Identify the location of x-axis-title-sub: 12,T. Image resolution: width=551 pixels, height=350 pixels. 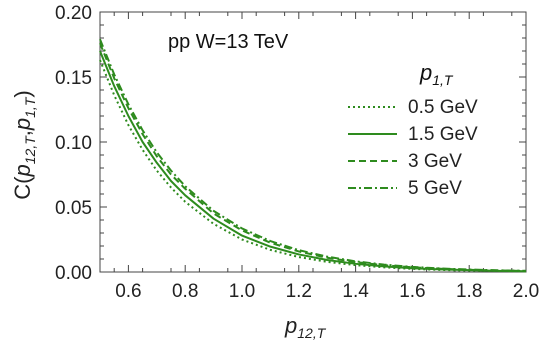
(311, 333).